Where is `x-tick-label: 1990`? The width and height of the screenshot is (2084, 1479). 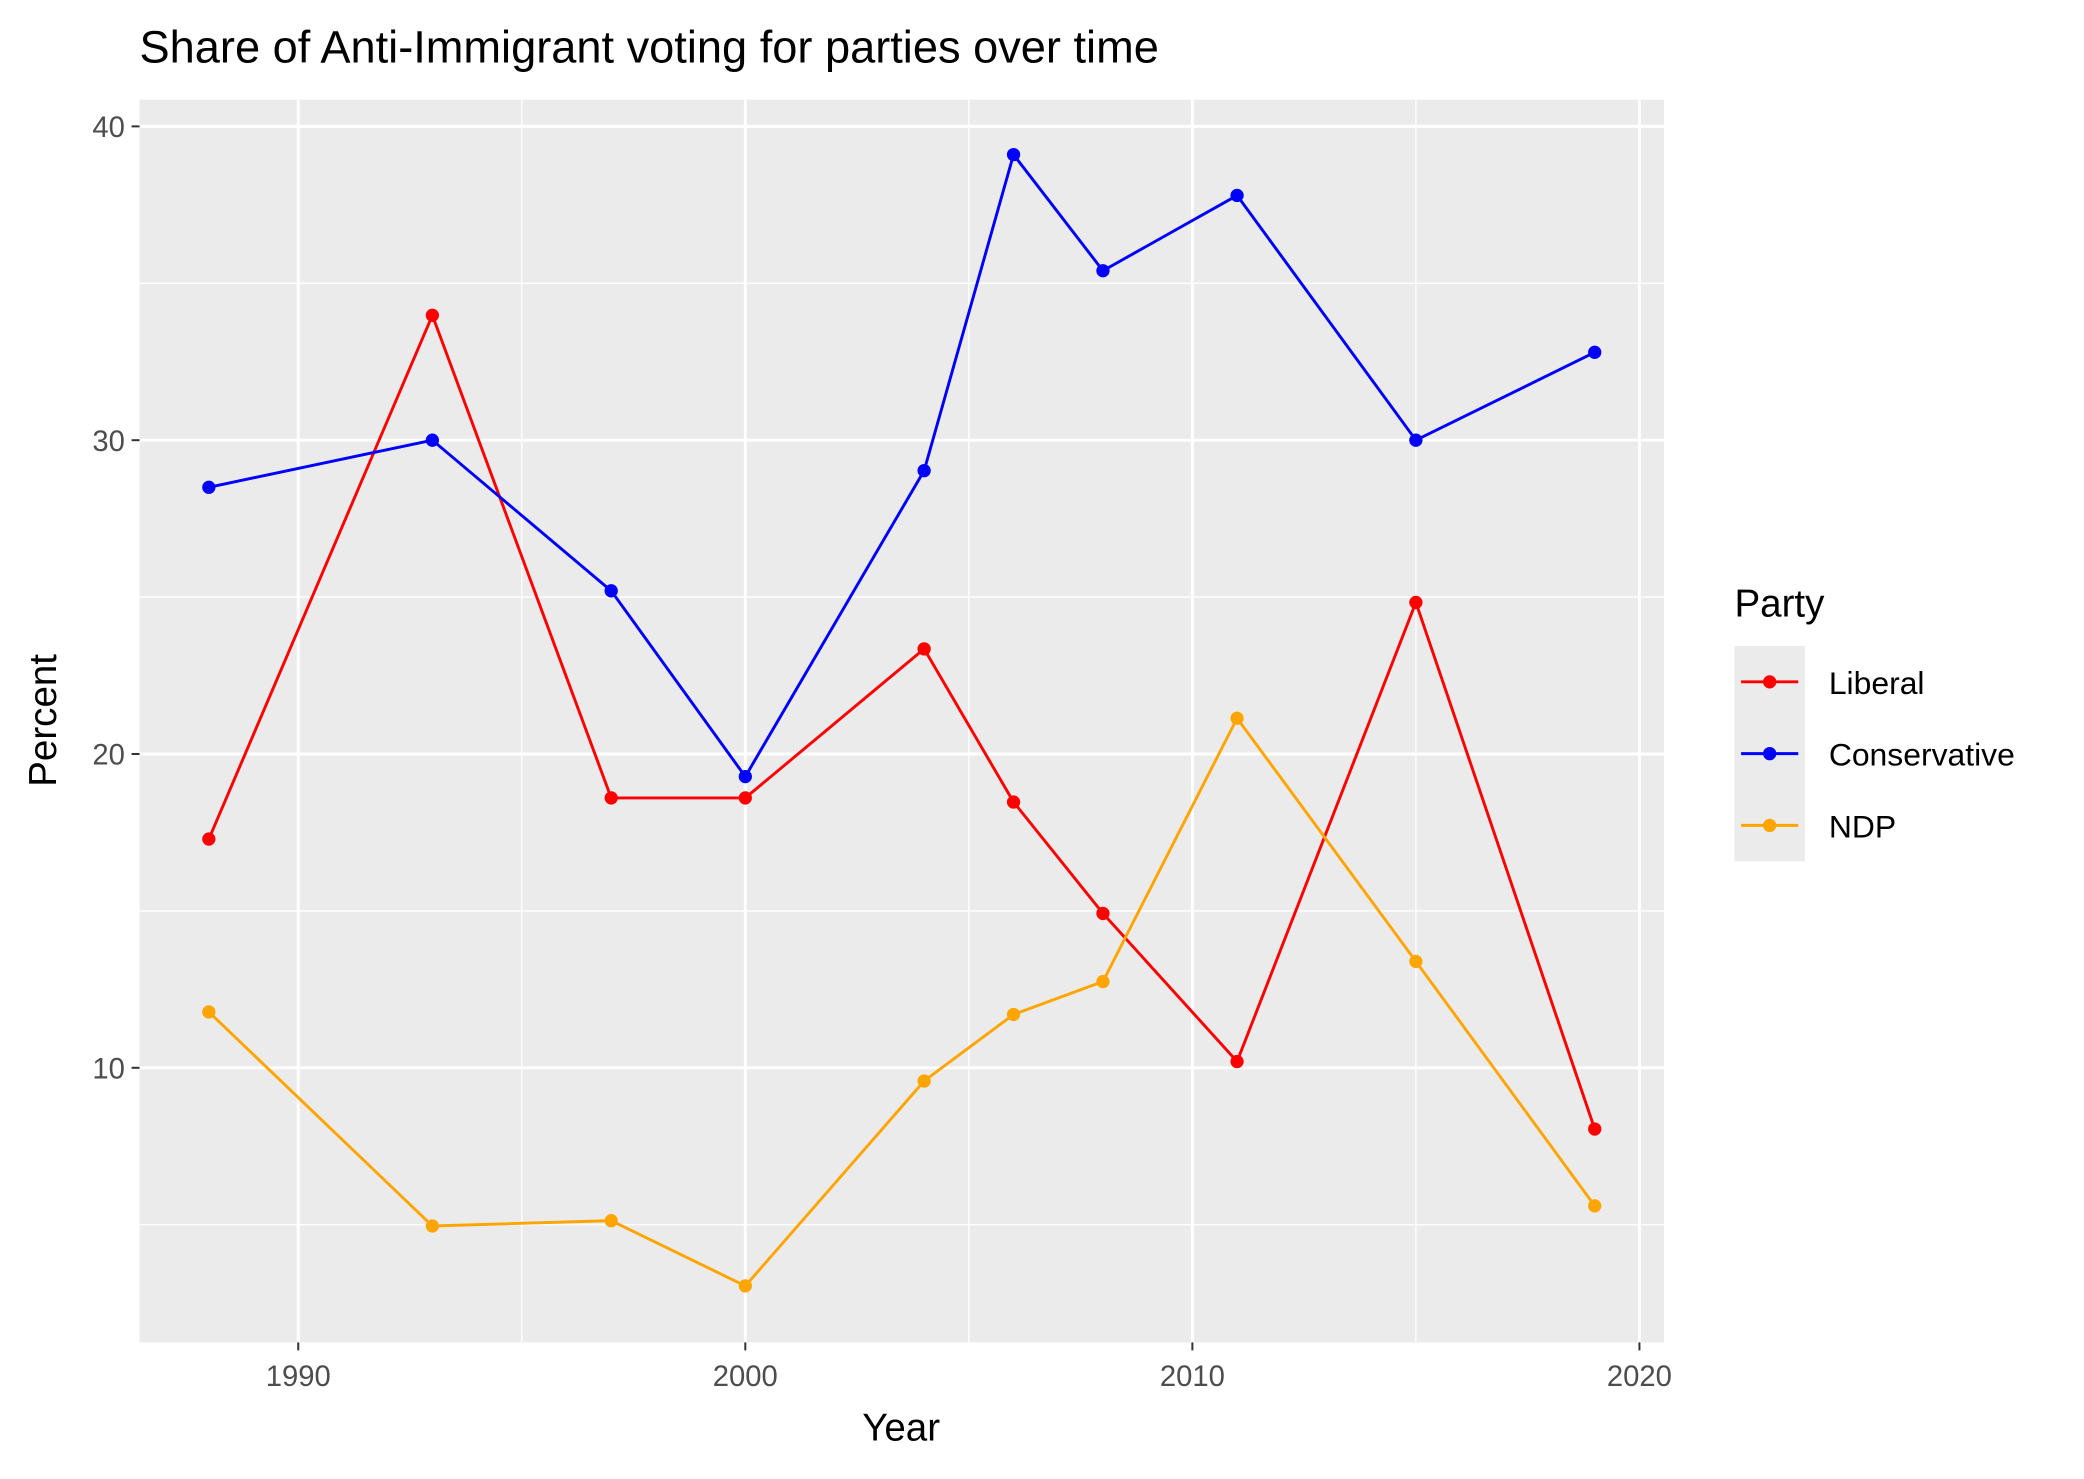
x-tick-label: 1990 is located at coordinates (298, 1377).